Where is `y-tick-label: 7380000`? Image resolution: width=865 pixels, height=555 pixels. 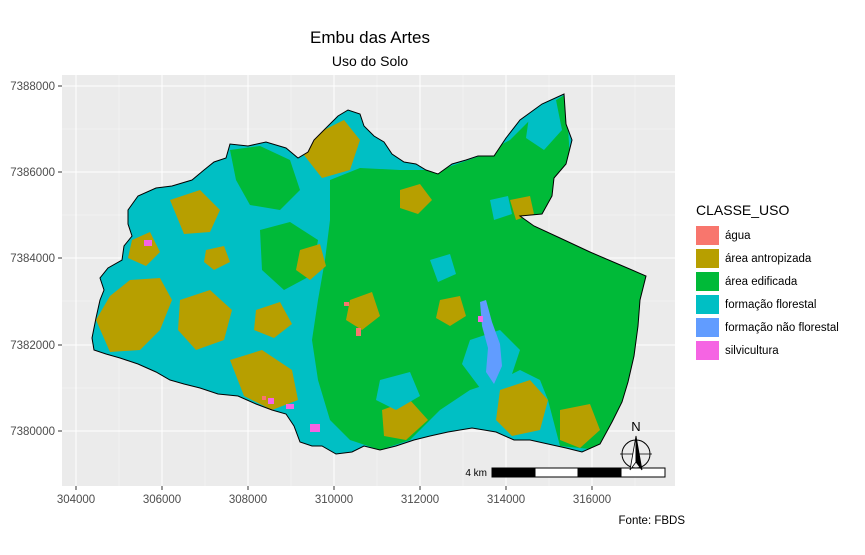
y-tick-label: 7380000 is located at coordinates (32, 432).